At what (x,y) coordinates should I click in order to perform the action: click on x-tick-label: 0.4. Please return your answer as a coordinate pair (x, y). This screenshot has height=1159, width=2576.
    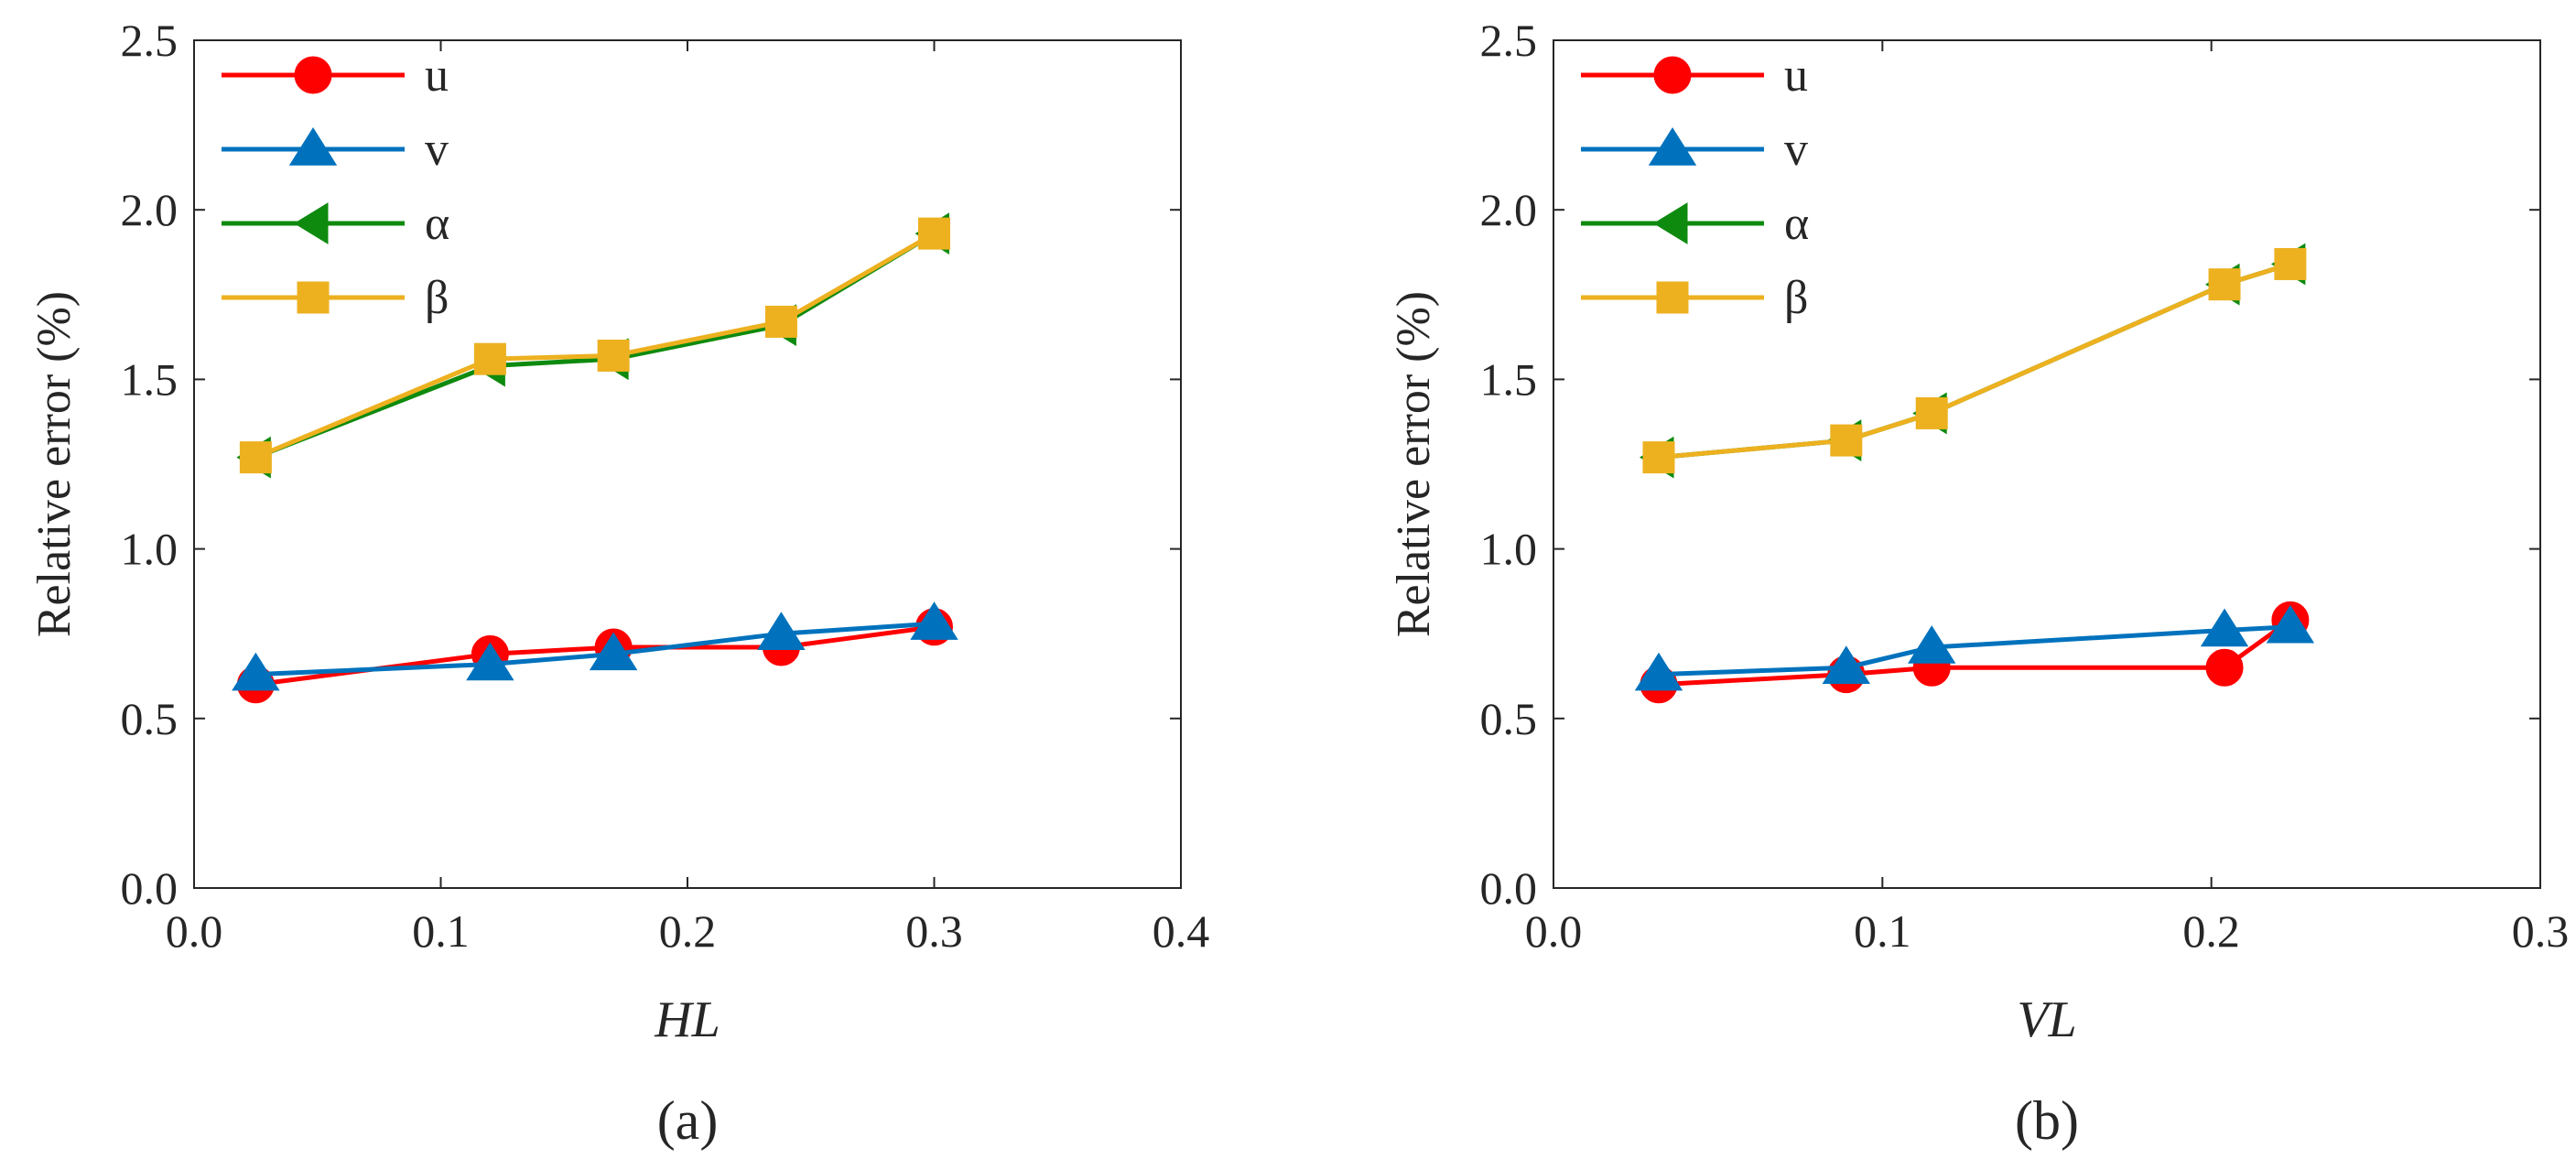
    Looking at the image, I should click on (1181, 931).